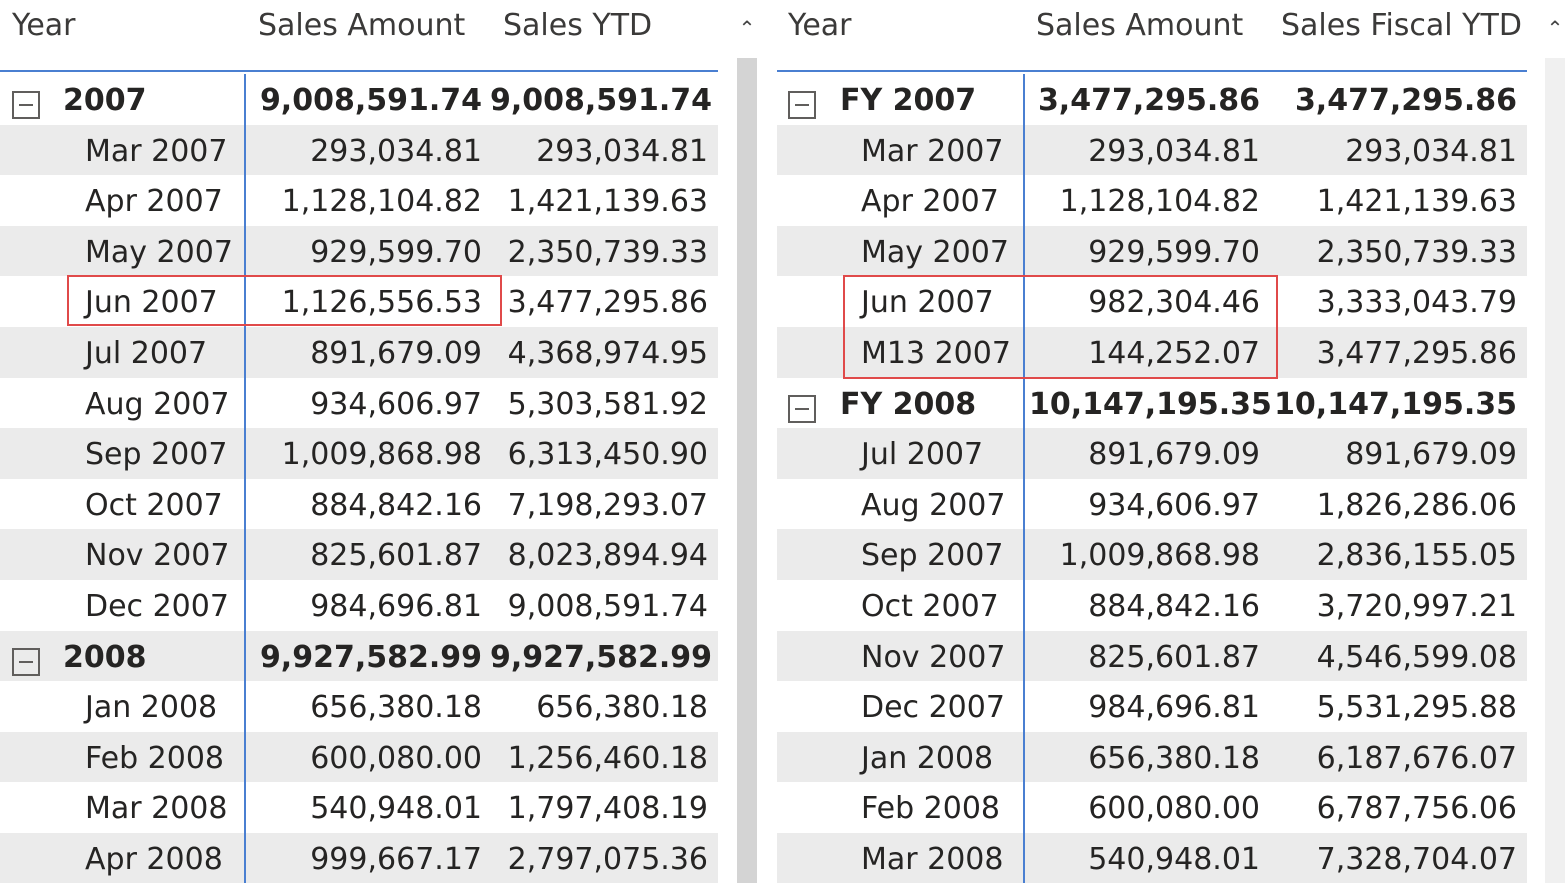 The image size is (1565, 883). I want to click on table-row: M13 2007 144,252.07 3,477,295.86, so click(1152, 352).